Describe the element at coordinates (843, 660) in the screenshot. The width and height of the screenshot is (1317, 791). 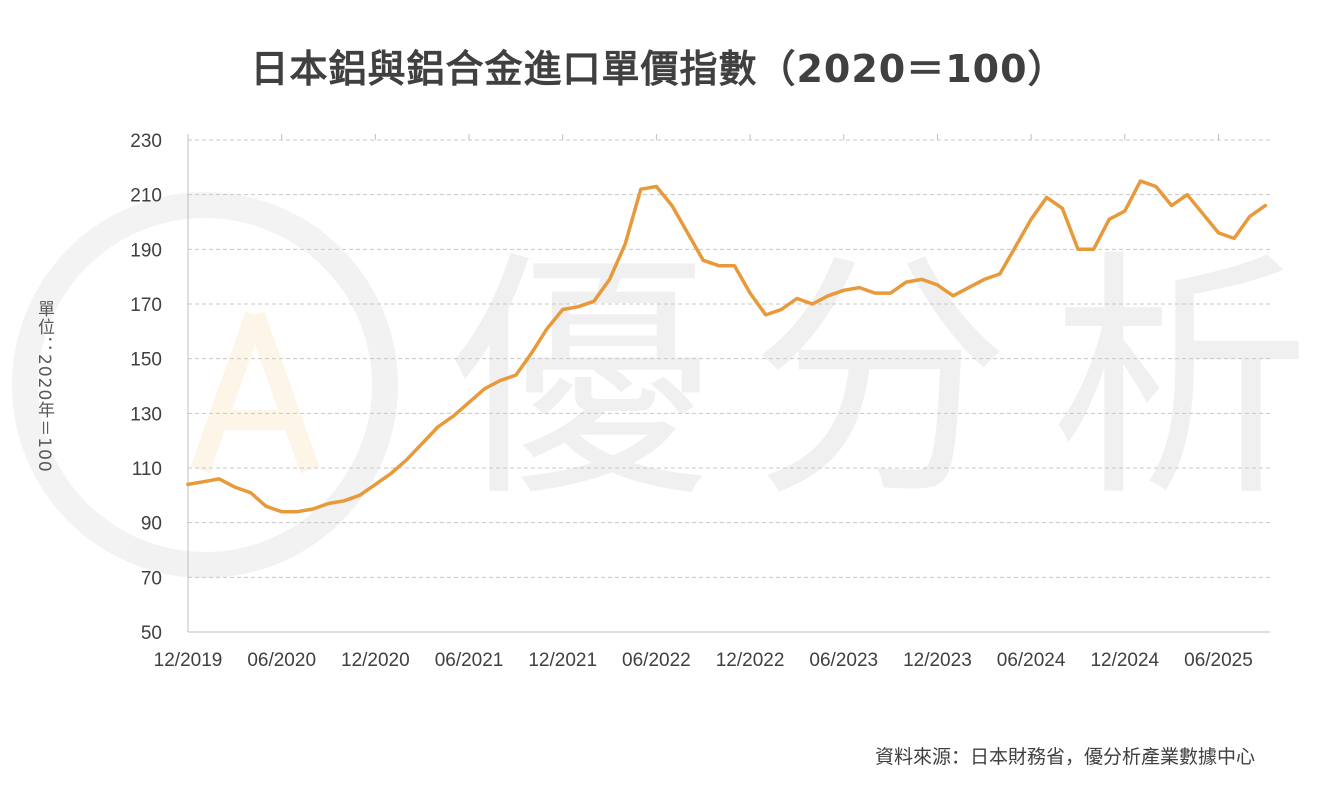
I see `x-tick-label: 06/2023` at that location.